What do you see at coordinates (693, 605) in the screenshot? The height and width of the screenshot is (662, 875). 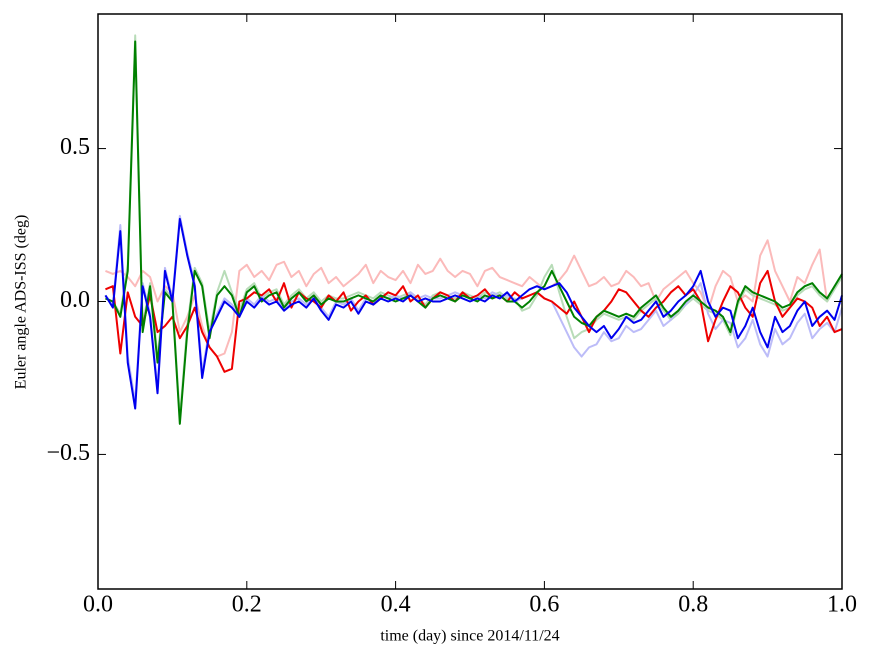 I see `x-tick-label: 0.8` at bounding box center [693, 605].